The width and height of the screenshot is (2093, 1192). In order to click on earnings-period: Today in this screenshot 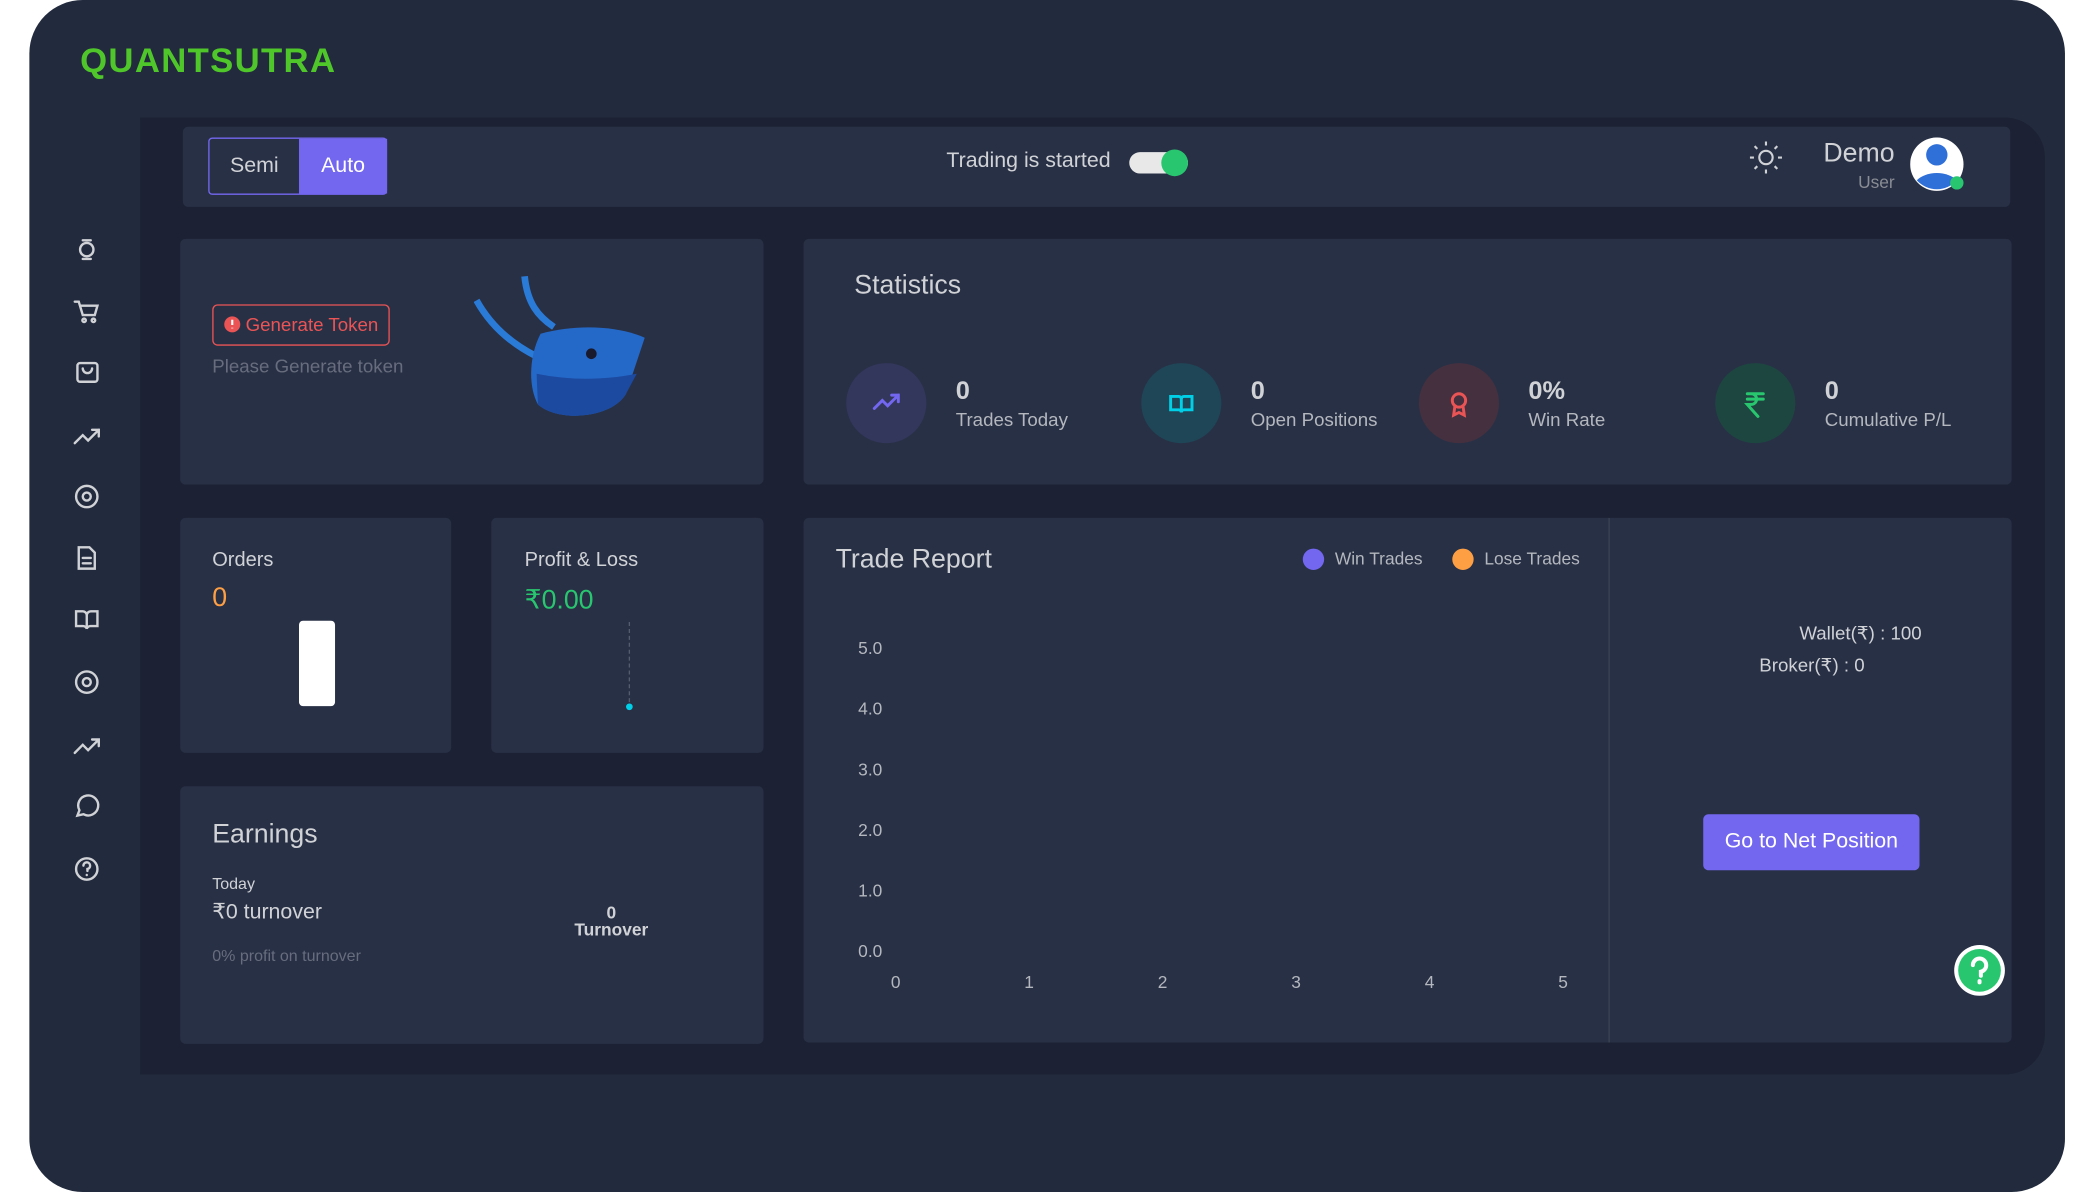, I will do `click(233, 883)`.